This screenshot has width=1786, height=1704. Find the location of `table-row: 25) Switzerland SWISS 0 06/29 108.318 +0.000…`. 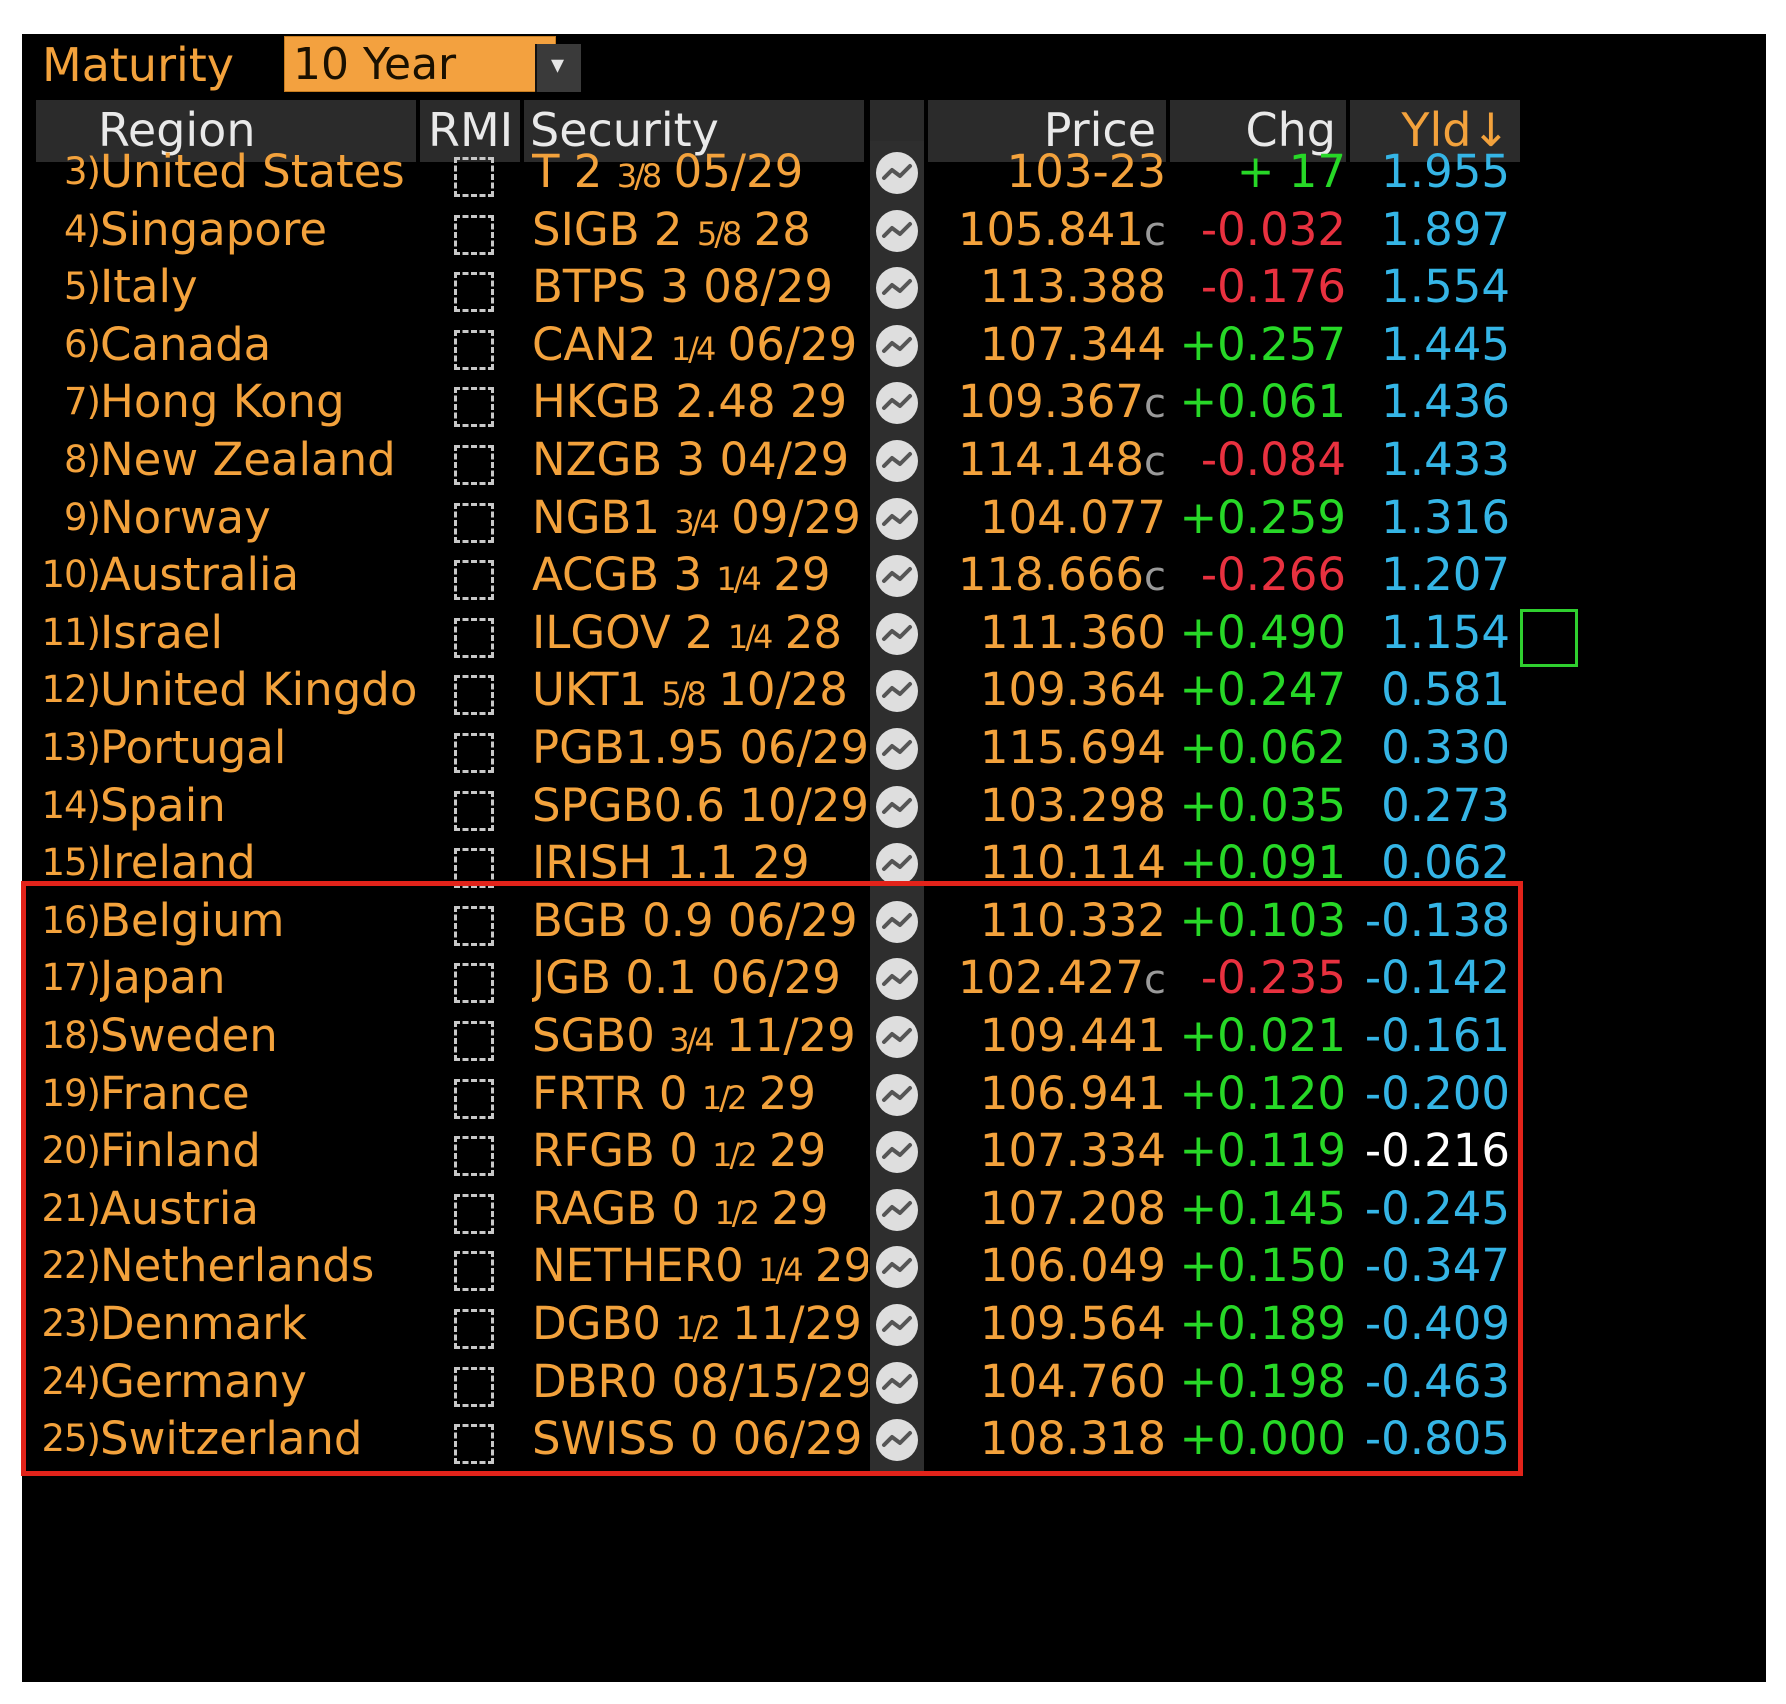

table-row: 25) Switzerland SWISS 0 06/29 108.318 +0.000… is located at coordinates (894, 1441).